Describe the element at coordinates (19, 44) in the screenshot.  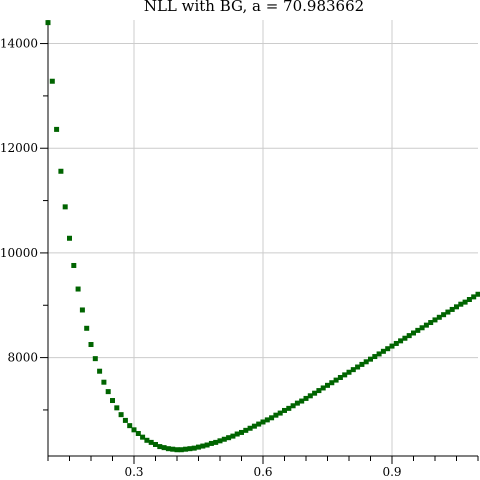
I see `y-tick-label: 14000` at that location.